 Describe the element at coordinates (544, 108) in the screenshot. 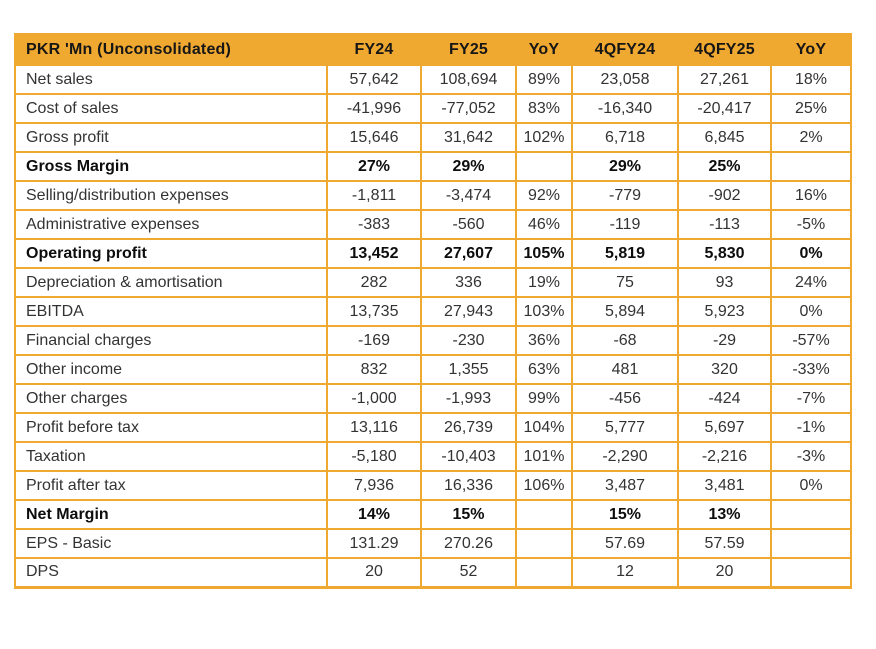

I see `value-cell: 83%` at that location.